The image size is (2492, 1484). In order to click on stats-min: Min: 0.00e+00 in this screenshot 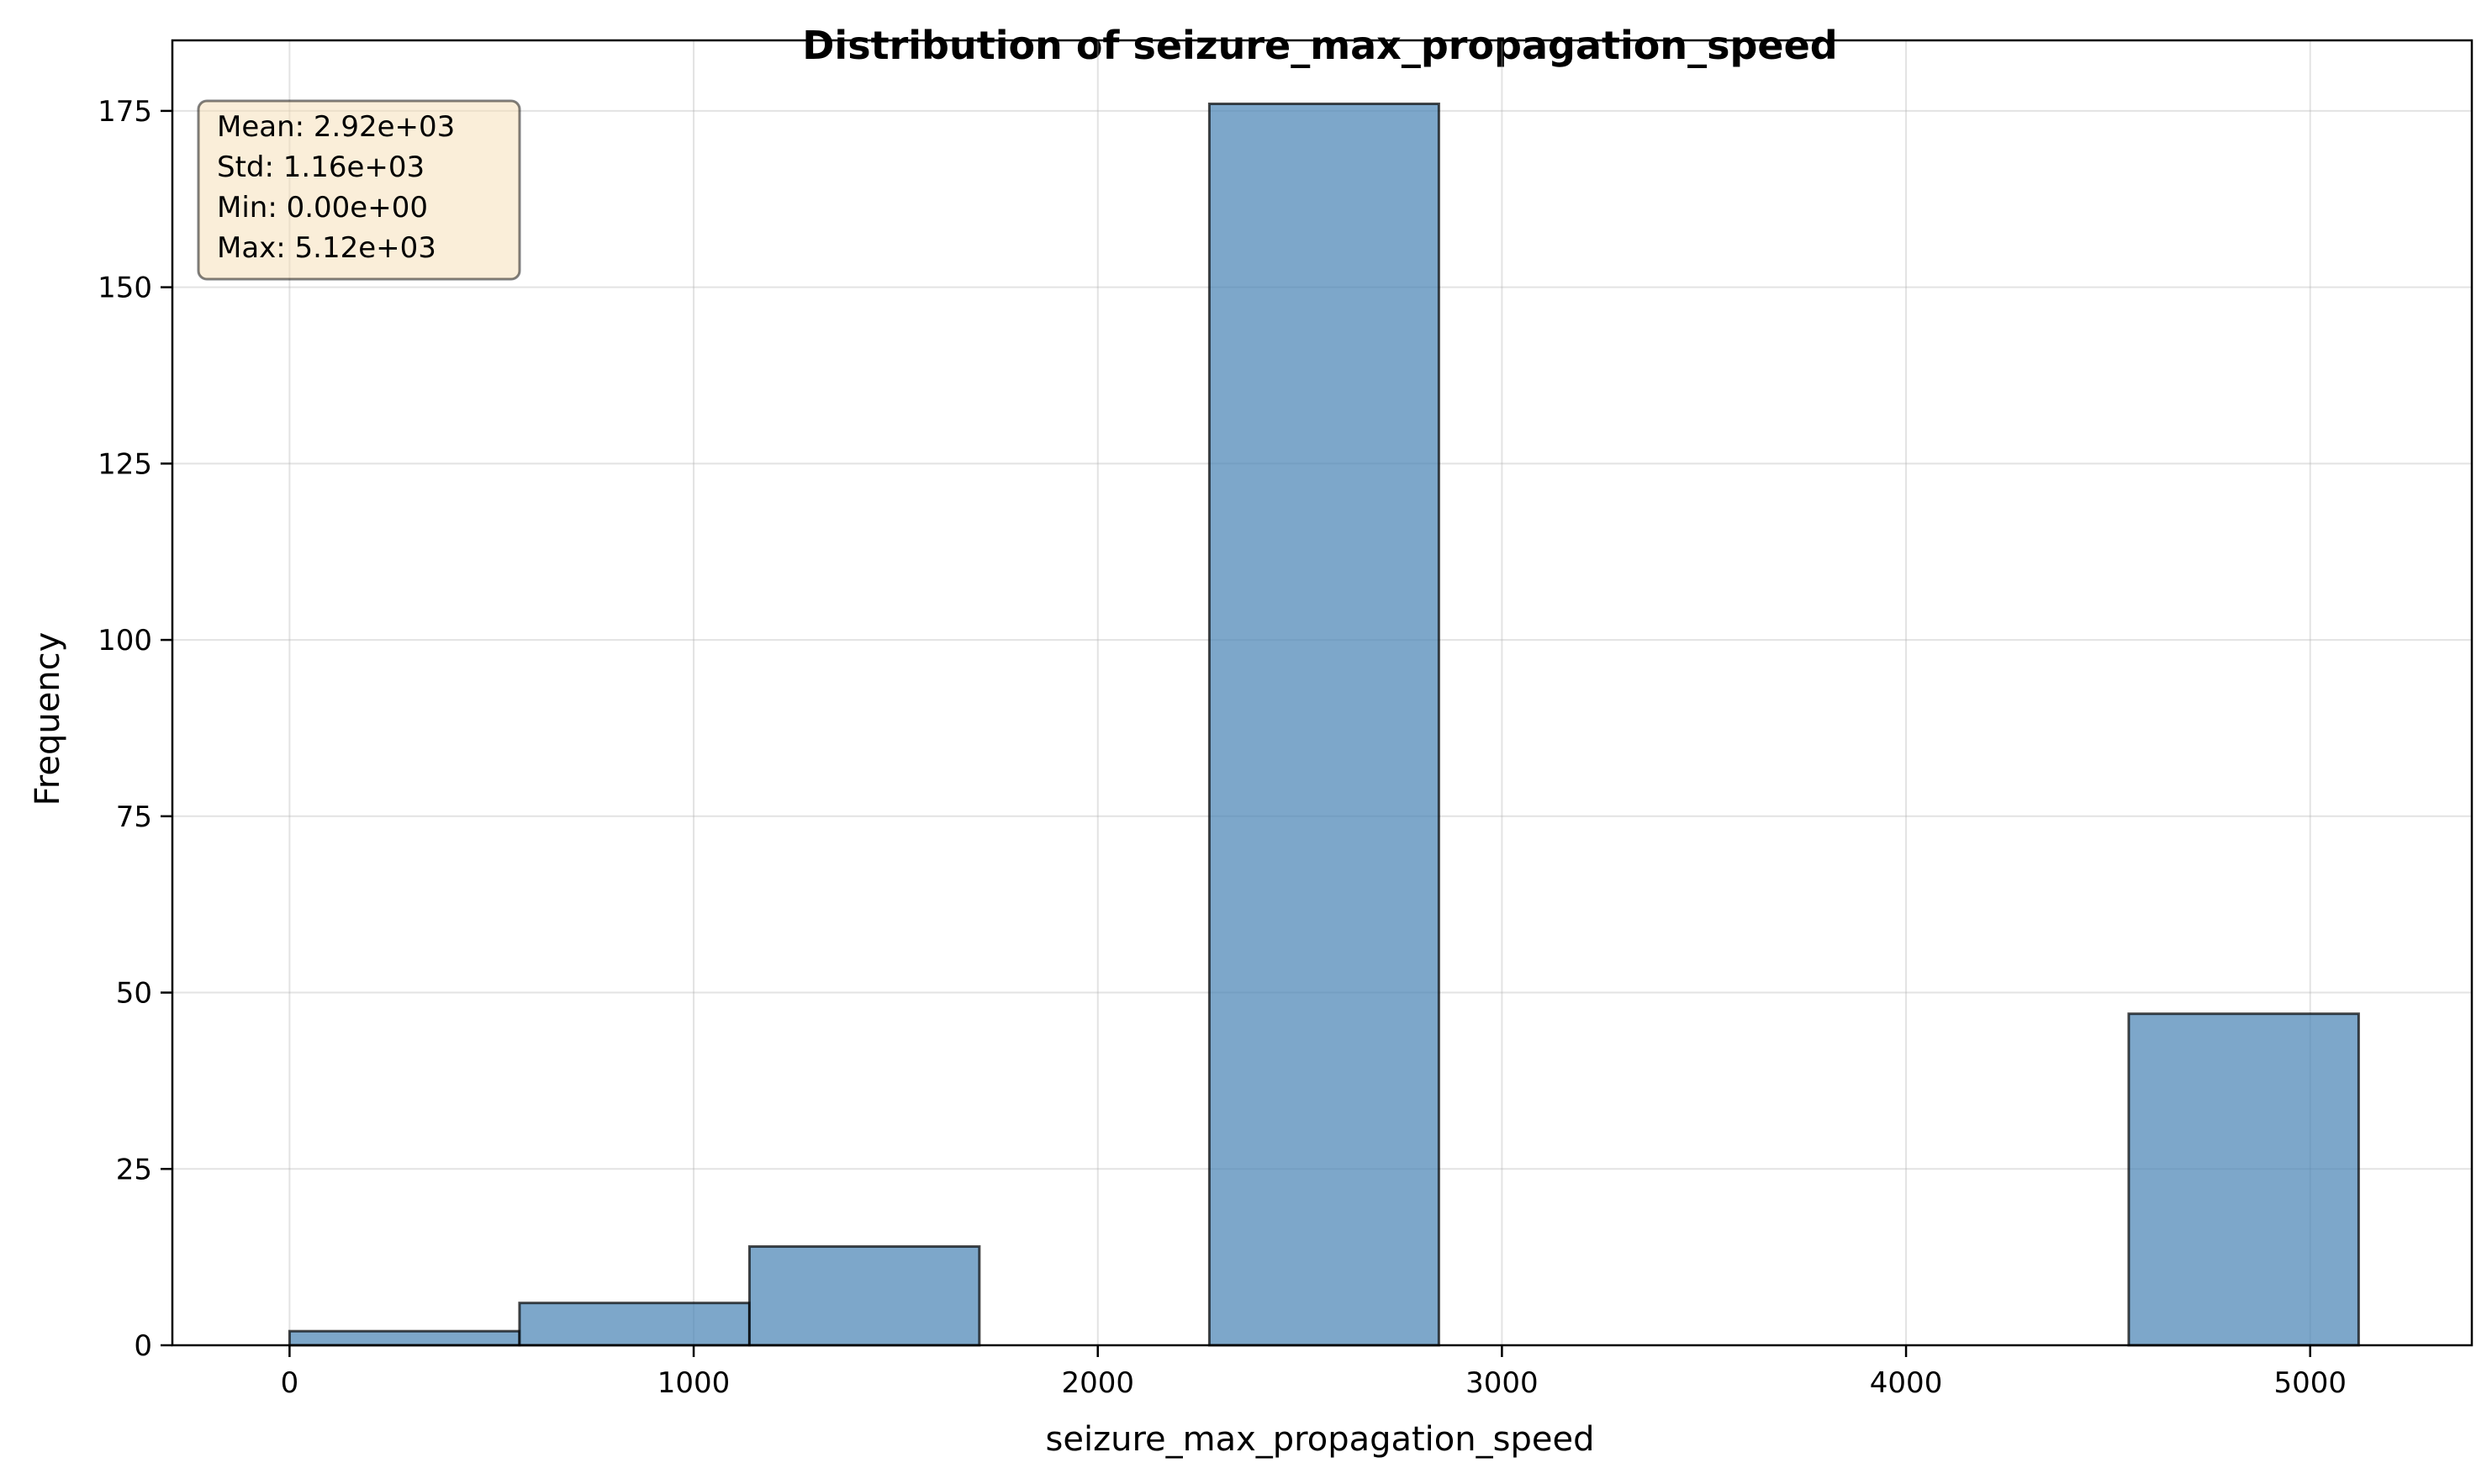, I will do `click(322, 207)`.